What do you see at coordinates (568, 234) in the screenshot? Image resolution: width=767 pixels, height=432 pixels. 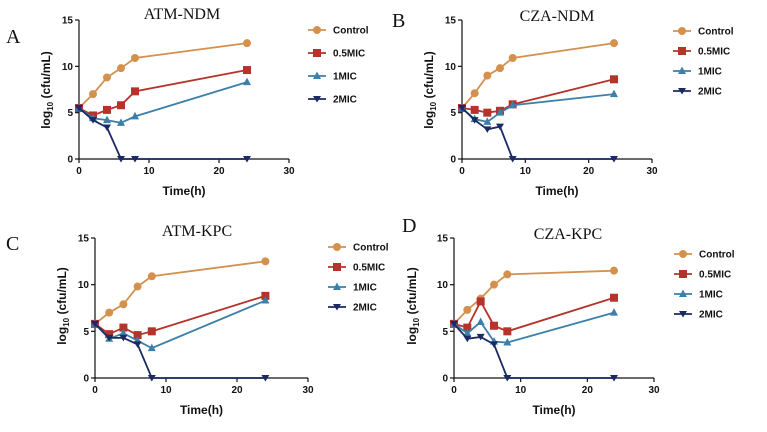 I see `chart-title: CZA-KPC` at bounding box center [568, 234].